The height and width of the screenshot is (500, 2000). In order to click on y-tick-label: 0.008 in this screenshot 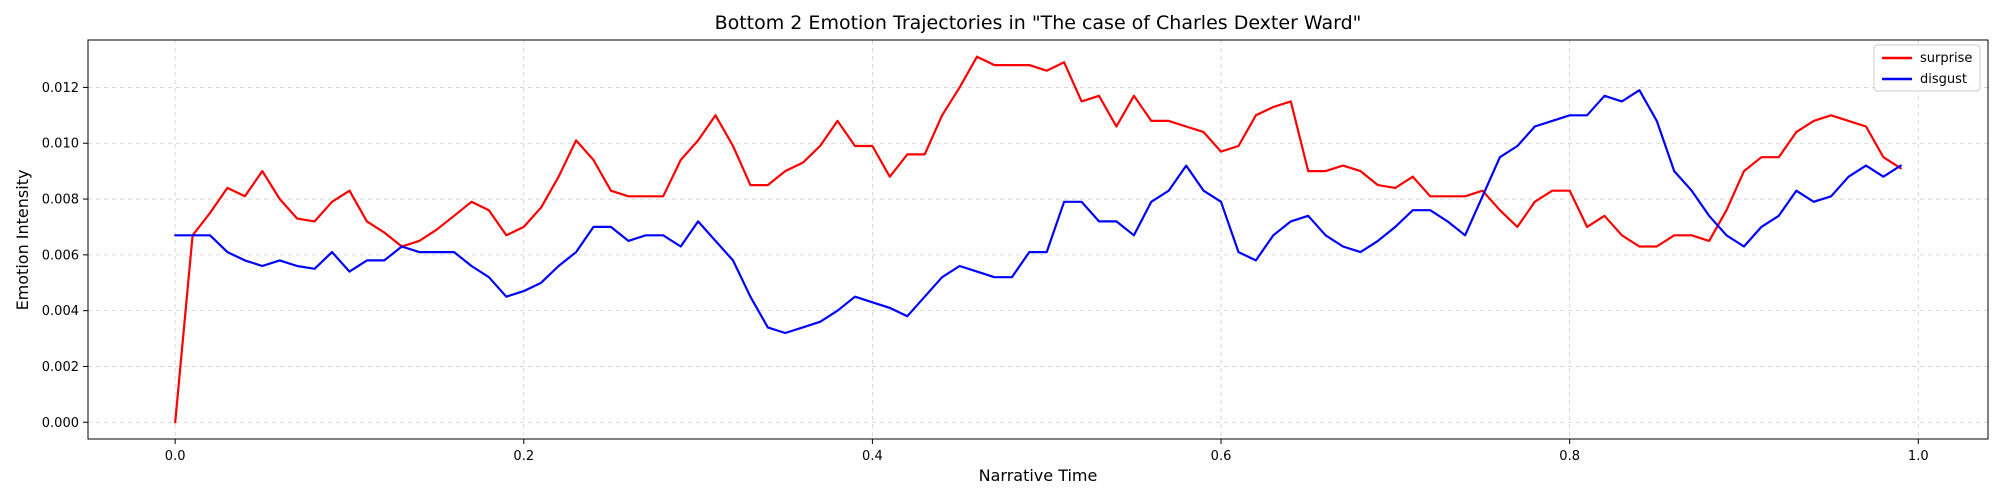, I will do `click(60, 200)`.